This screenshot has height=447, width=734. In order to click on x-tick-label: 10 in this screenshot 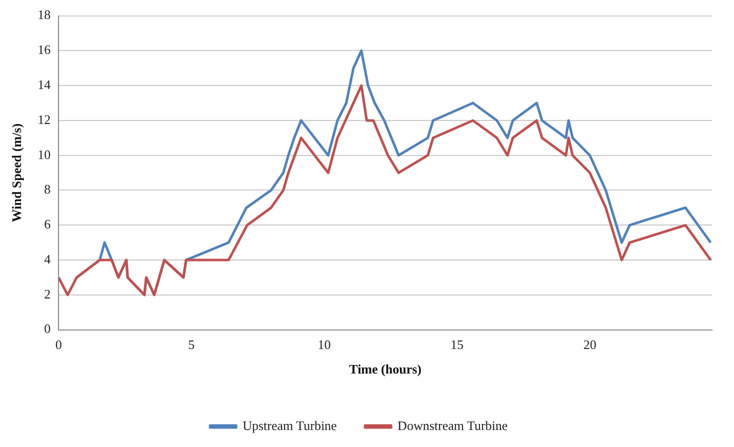, I will do `click(324, 344)`.